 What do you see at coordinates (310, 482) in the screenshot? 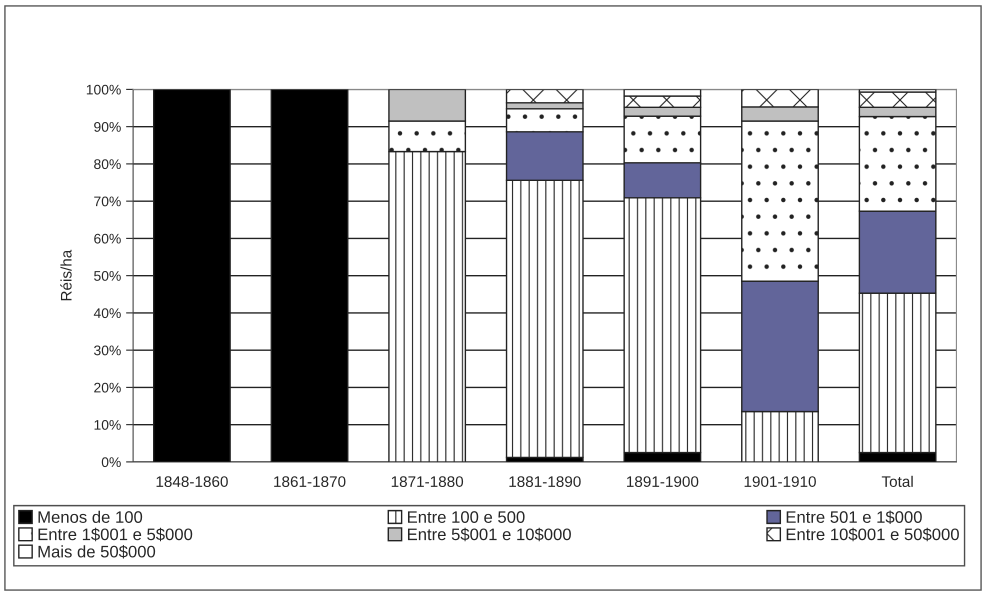
I see `x-tick-label: 1861-1870` at bounding box center [310, 482].